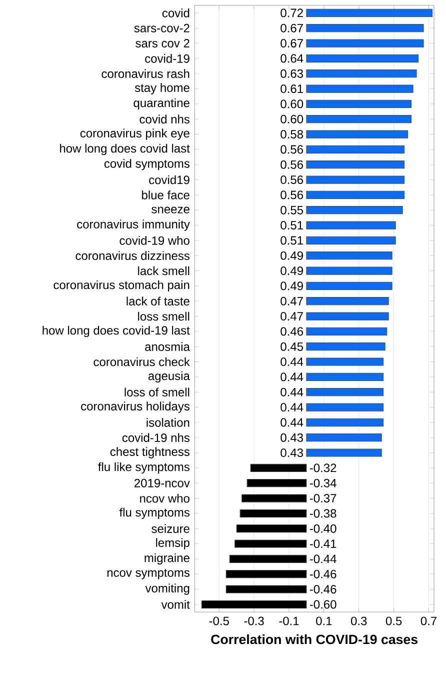 The width and height of the screenshot is (446, 686). I want to click on y-tick-label: flu like symptoms, so click(144, 468).